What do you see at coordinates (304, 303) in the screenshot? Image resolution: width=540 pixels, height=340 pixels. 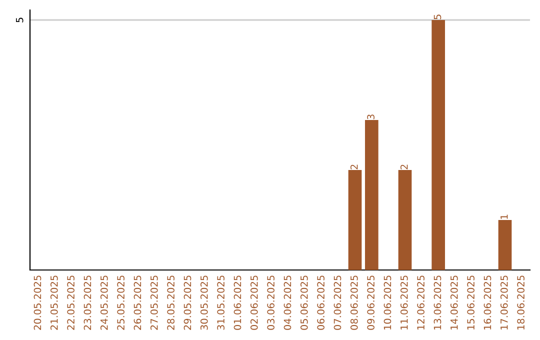 I see `x-tick-label: 05.06.2025` at bounding box center [304, 303].